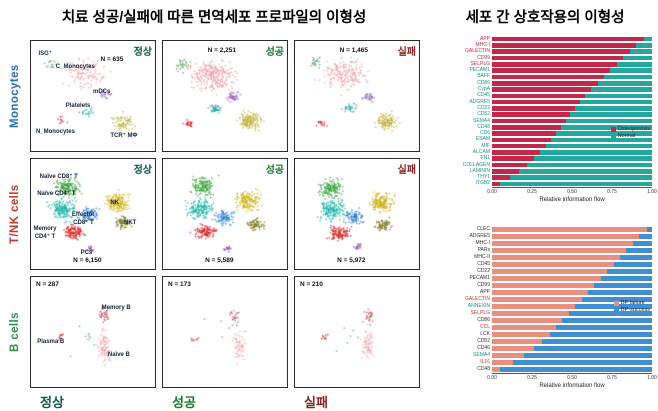 This screenshot has width=658, height=411. What do you see at coordinates (548, 52) in the screenshot?
I see `pathway-row: GALECTIN` at bounding box center [548, 52].